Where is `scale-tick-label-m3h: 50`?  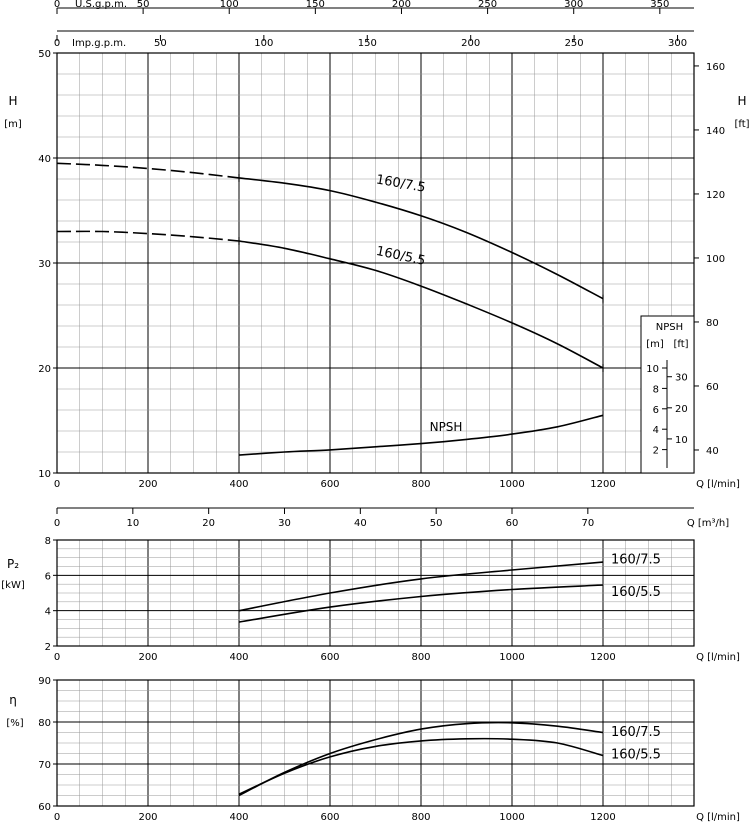
scale-tick-label-m3h: 50 is located at coordinates (436, 523).